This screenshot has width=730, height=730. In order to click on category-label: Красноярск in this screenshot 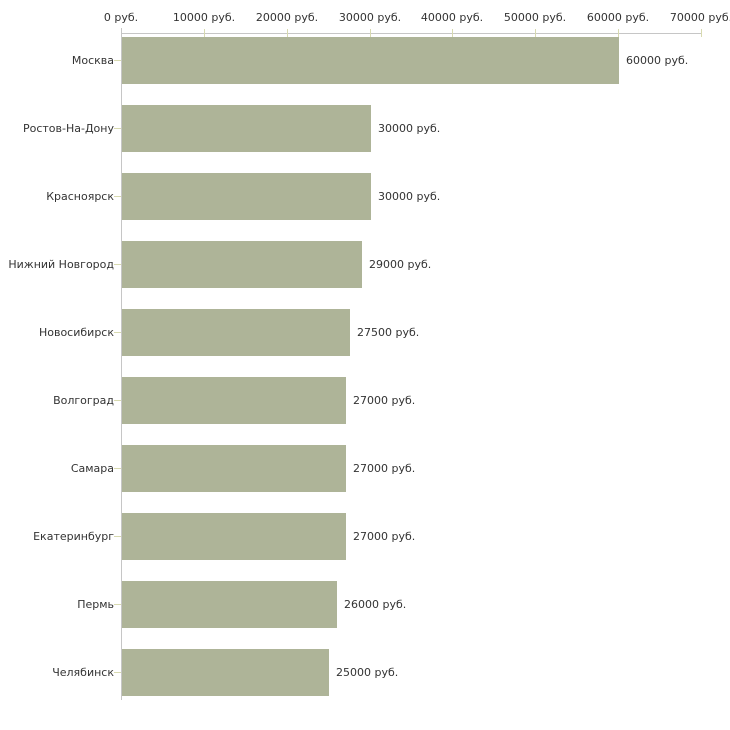, I will do `click(80, 196)`.